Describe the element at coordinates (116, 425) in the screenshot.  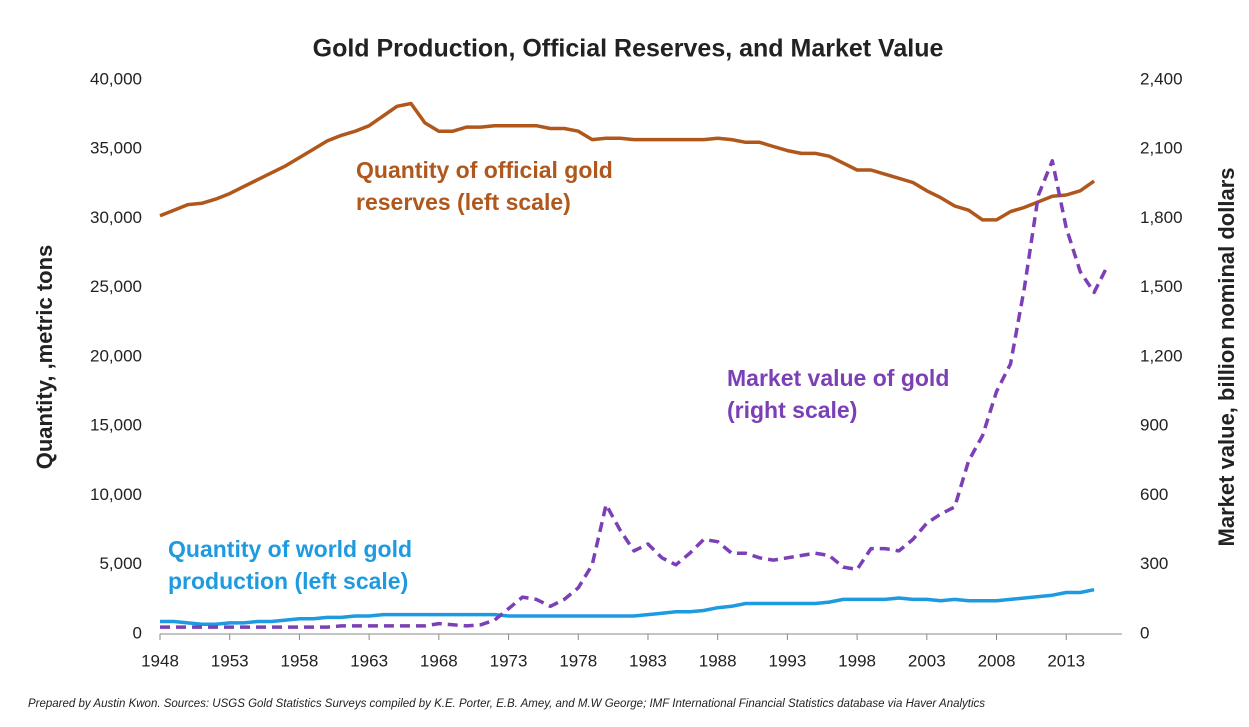
I see `y-tick-label: 15,000` at that location.